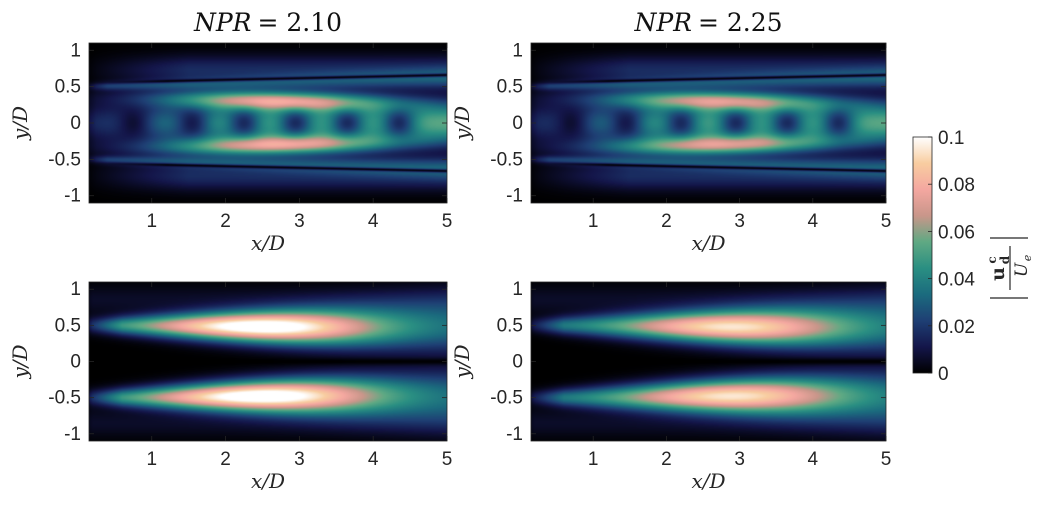 Image resolution: width=1041 pixels, height=509 pixels. I want to click on colorbar-tick-label: 0.08, so click(956, 185).